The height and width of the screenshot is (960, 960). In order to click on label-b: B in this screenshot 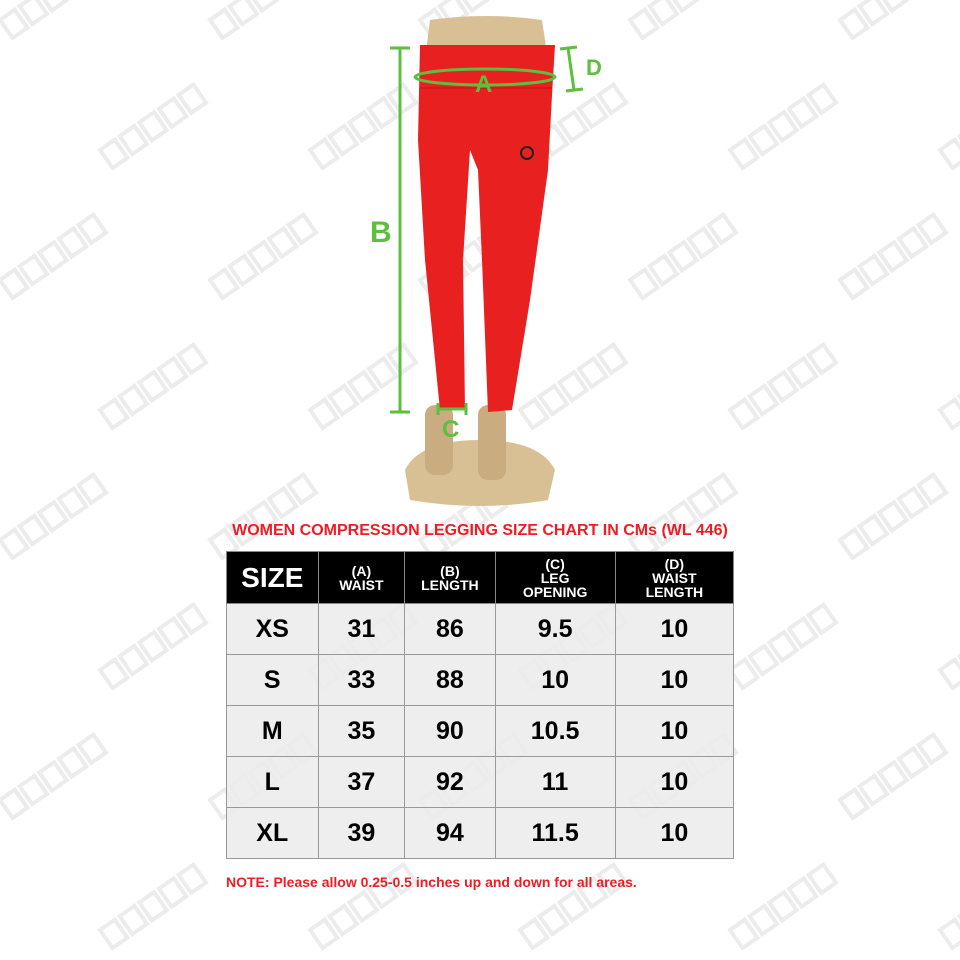, I will do `click(381, 232)`.